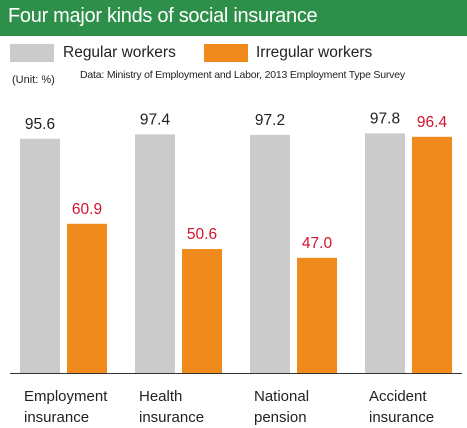 Image resolution: width=467 pixels, height=428 pixels. What do you see at coordinates (87, 209) in the screenshot?
I see `value-label-irregular-0: 60.9` at bounding box center [87, 209].